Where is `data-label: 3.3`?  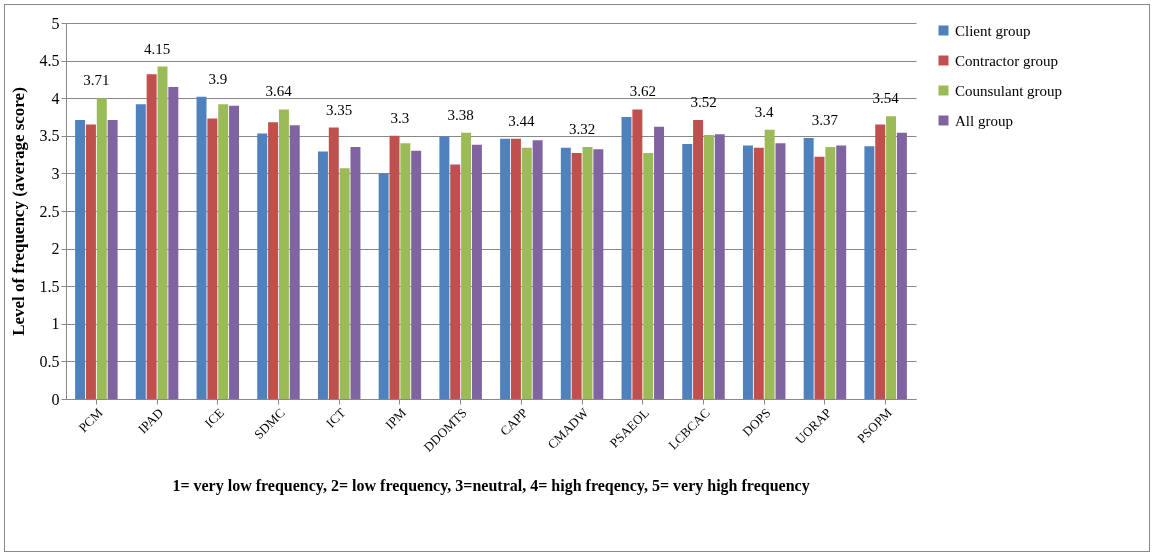 data-label: 3.3 is located at coordinates (400, 117).